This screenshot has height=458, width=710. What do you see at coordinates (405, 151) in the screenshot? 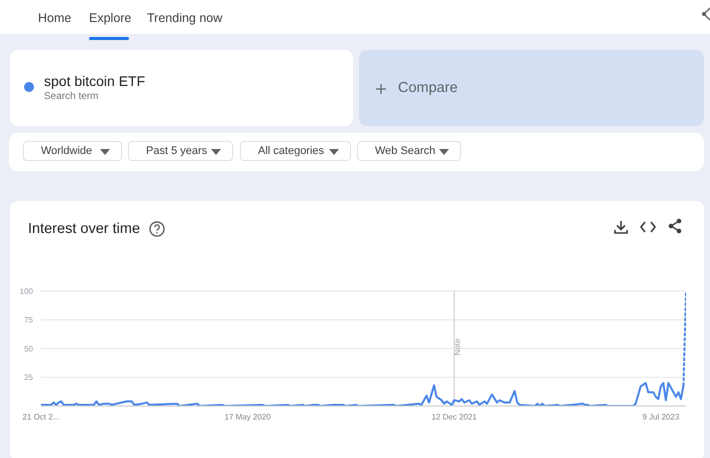
I see `text: Web Search` at bounding box center [405, 151].